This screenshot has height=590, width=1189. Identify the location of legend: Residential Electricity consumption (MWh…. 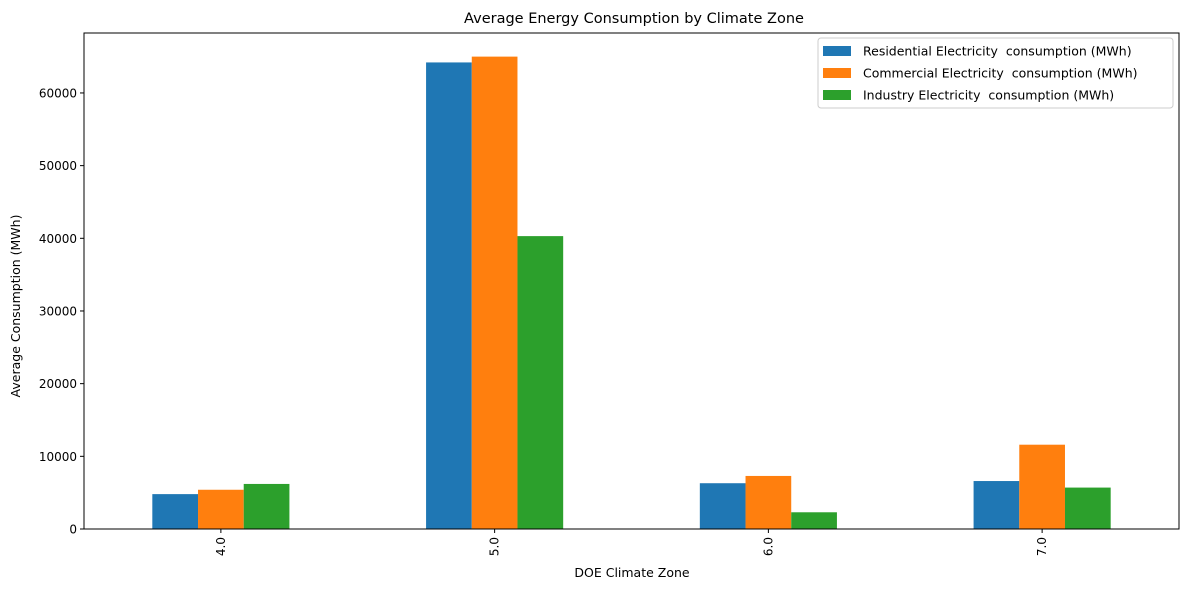
(995, 73).